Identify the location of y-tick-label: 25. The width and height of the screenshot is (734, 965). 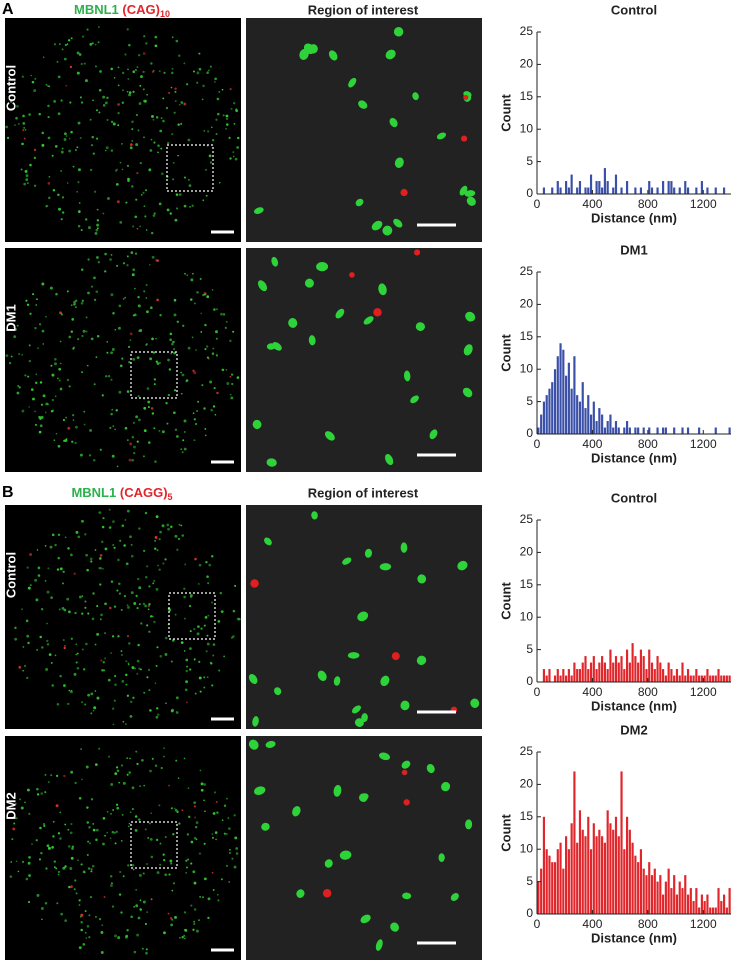
(527, 751).